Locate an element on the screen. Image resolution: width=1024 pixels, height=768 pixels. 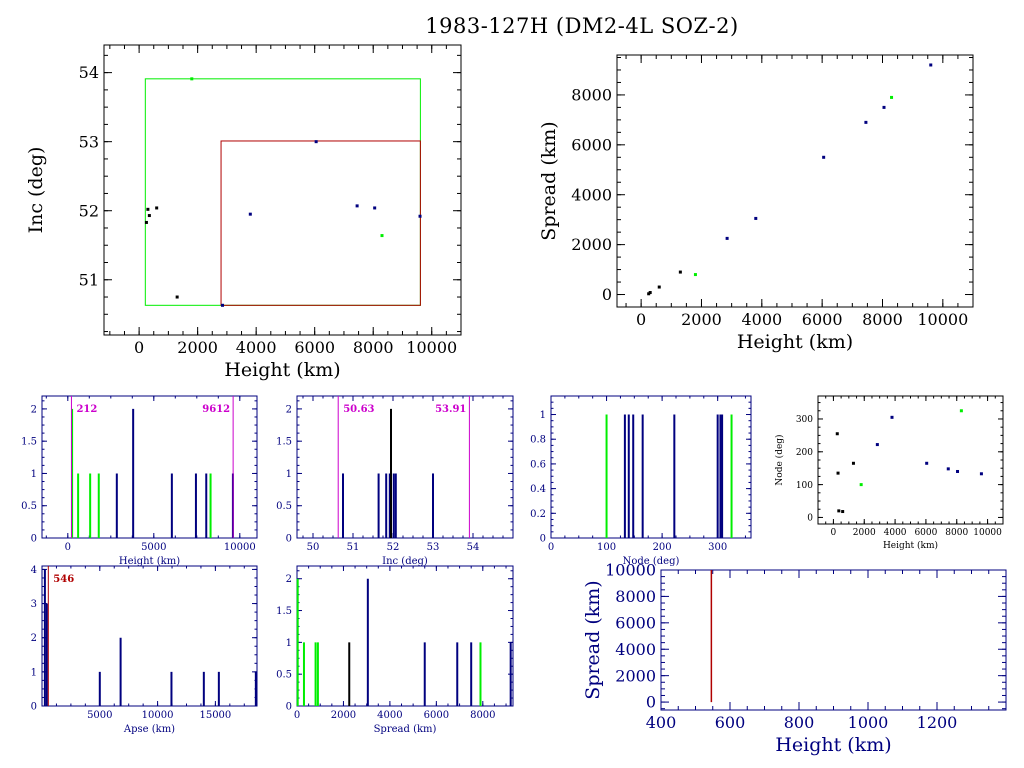
marker-label: 50.63 is located at coordinates (358, 409).